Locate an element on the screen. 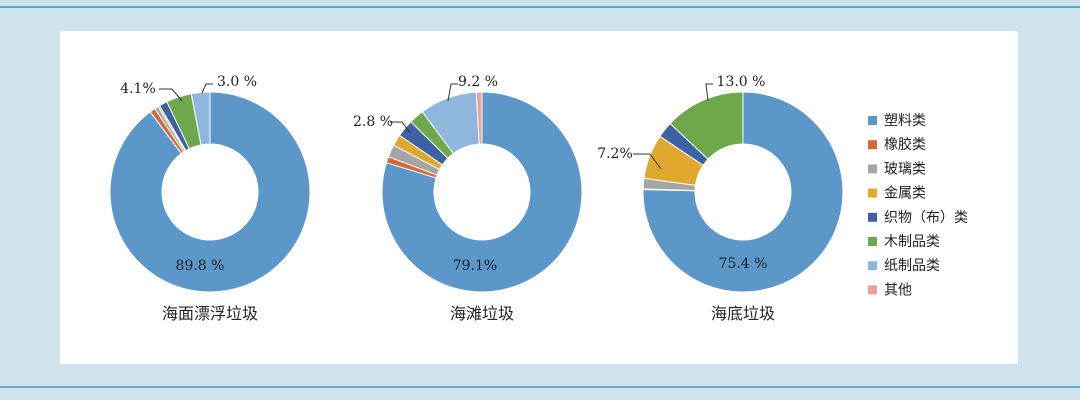 This screenshot has width=1080, height=400. bottom-rule is located at coordinates (540, 387).